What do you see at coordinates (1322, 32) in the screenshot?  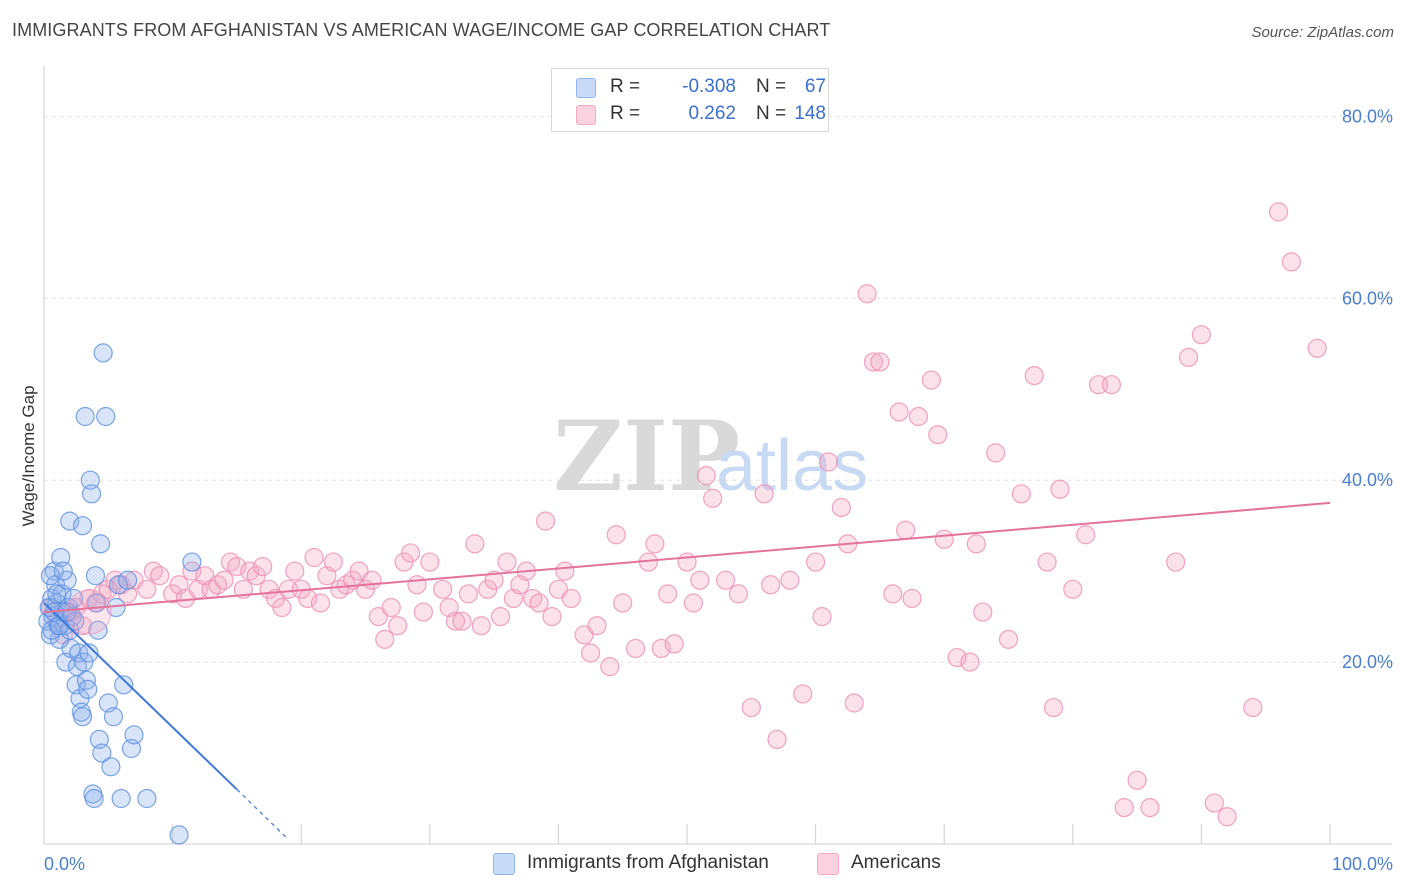 I see `chart-source: Source: ZipAtlas.com` at bounding box center [1322, 32].